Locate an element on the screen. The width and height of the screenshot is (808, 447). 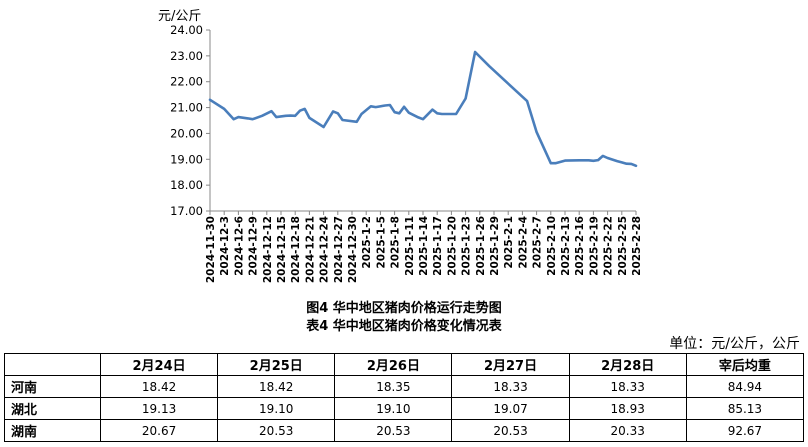
table-unit-note: 单位：元/公斤，公斤 is located at coordinates (734, 344).